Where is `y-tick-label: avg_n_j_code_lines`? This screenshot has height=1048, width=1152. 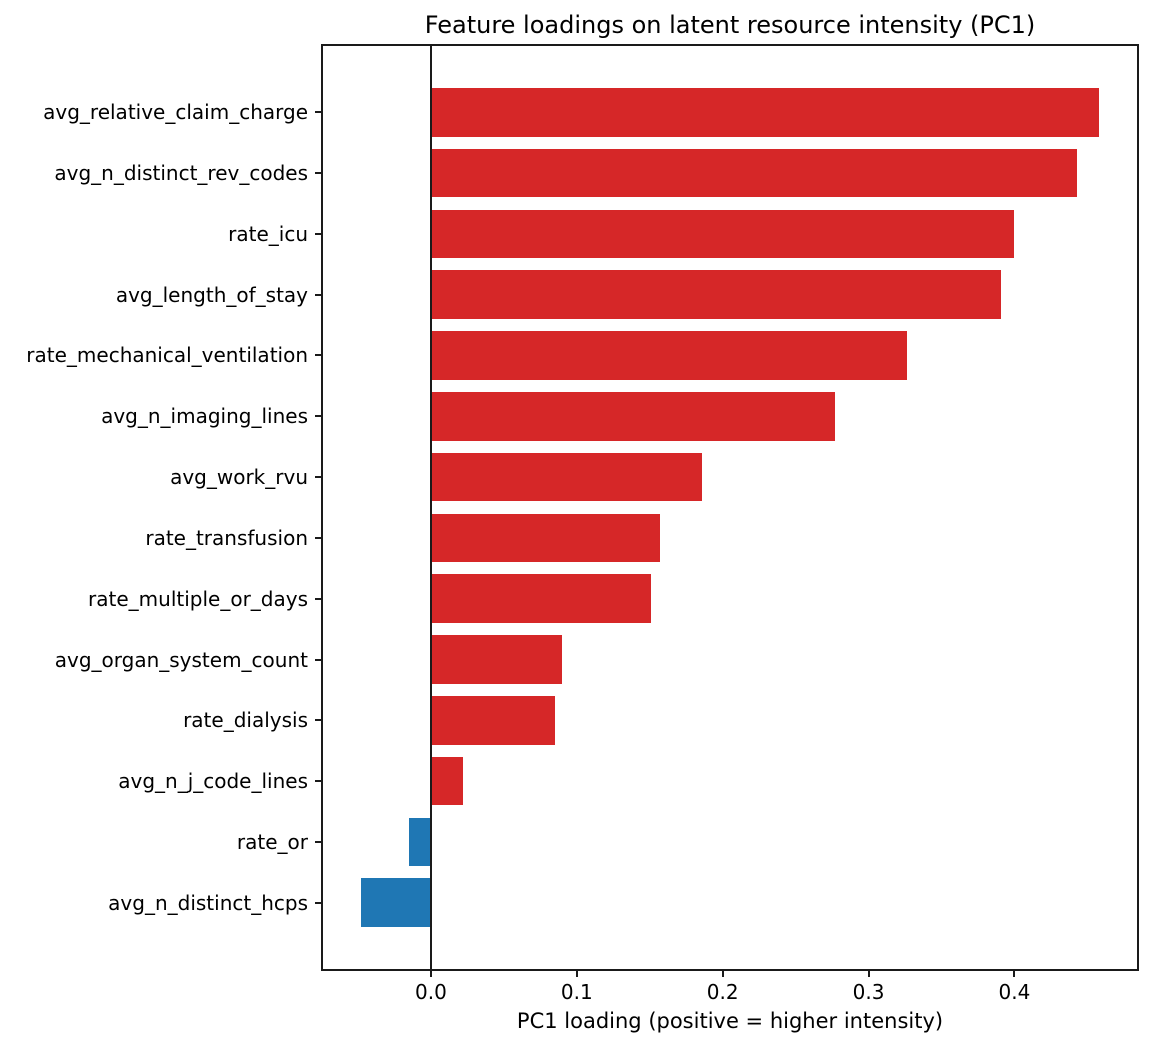 y-tick-label: avg_n_j_code_lines is located at coordinates (213, 781).